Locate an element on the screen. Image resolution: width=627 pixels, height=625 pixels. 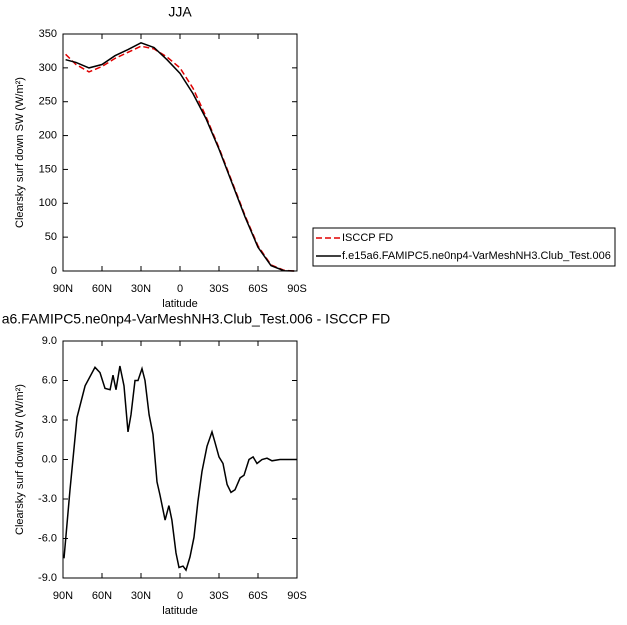
y-tick-label: 9.0 is located at coordinates (49, 341).